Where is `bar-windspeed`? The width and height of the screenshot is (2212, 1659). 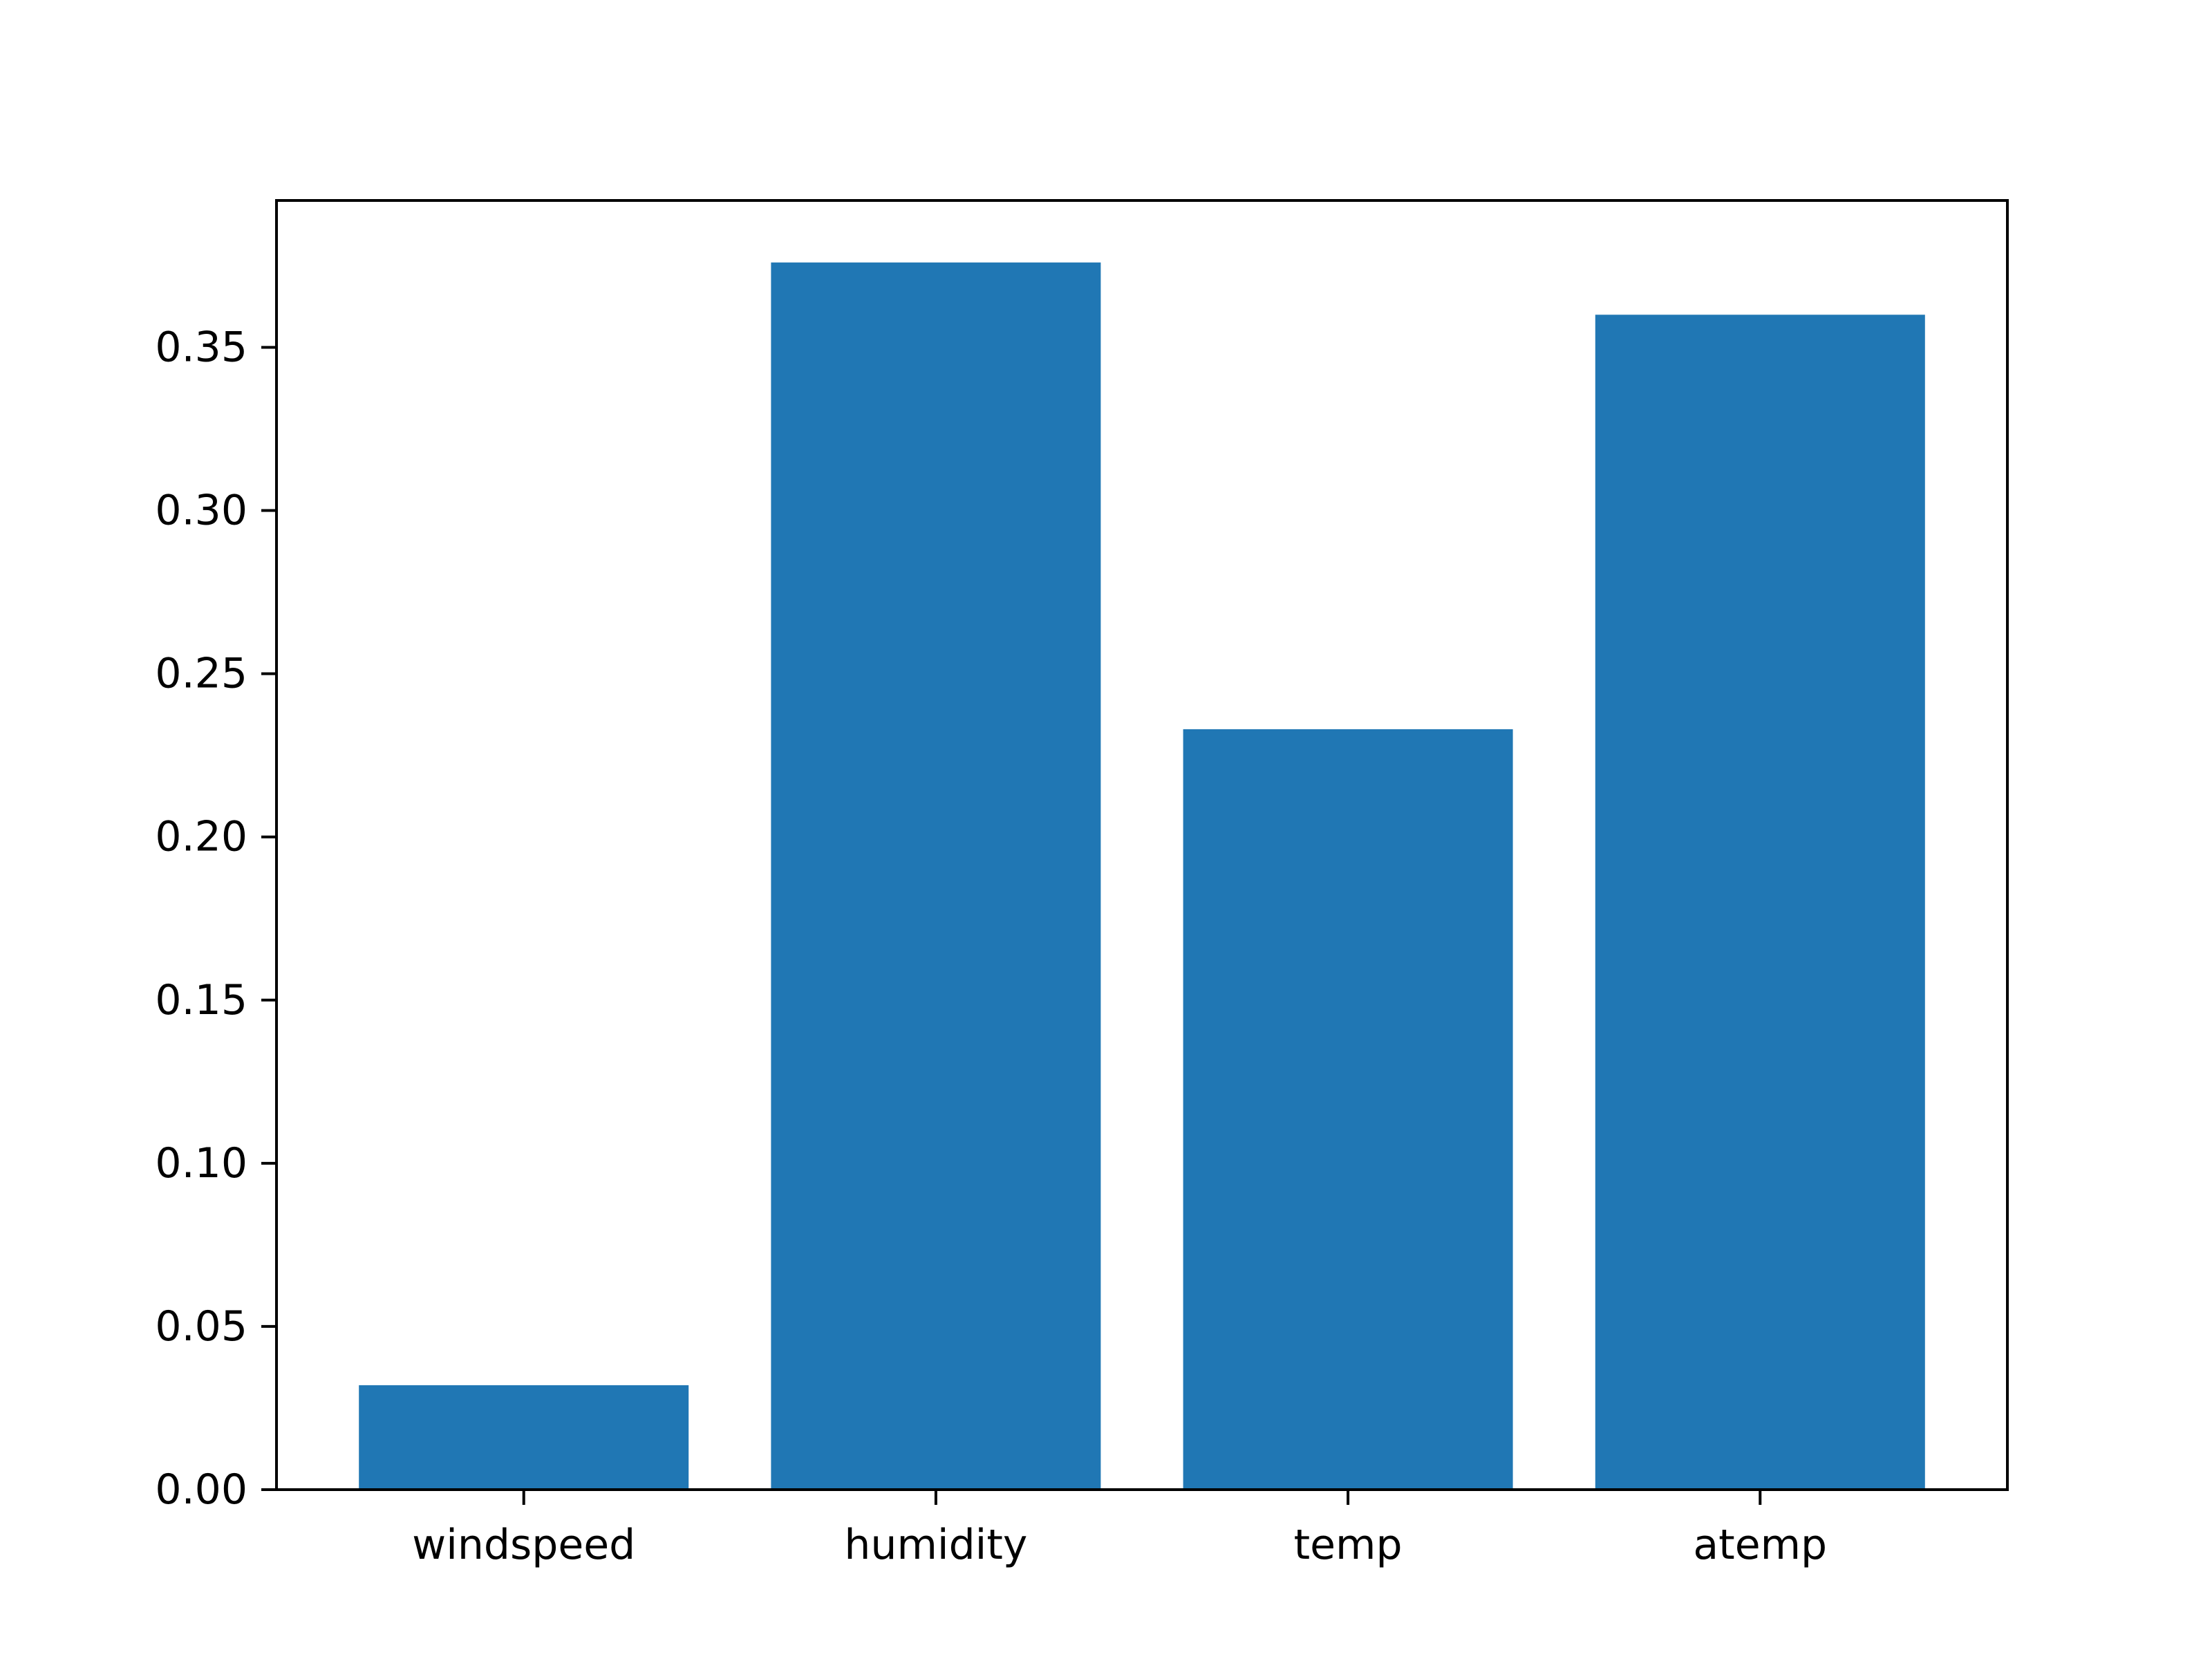
bar-windspeed is located at coordinates (524, 1437).